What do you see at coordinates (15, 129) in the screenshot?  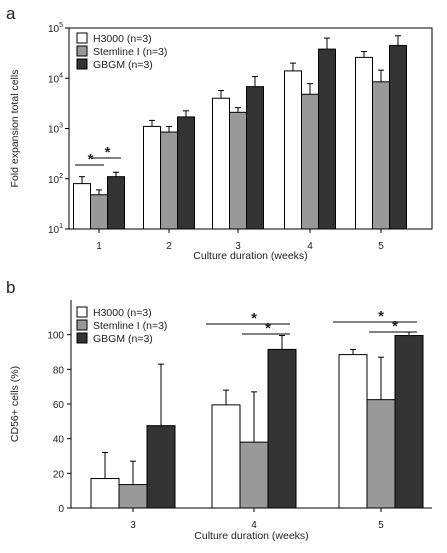 I see `y-axis-title: Fold expansion total cells` at bounding box center [15, 129].